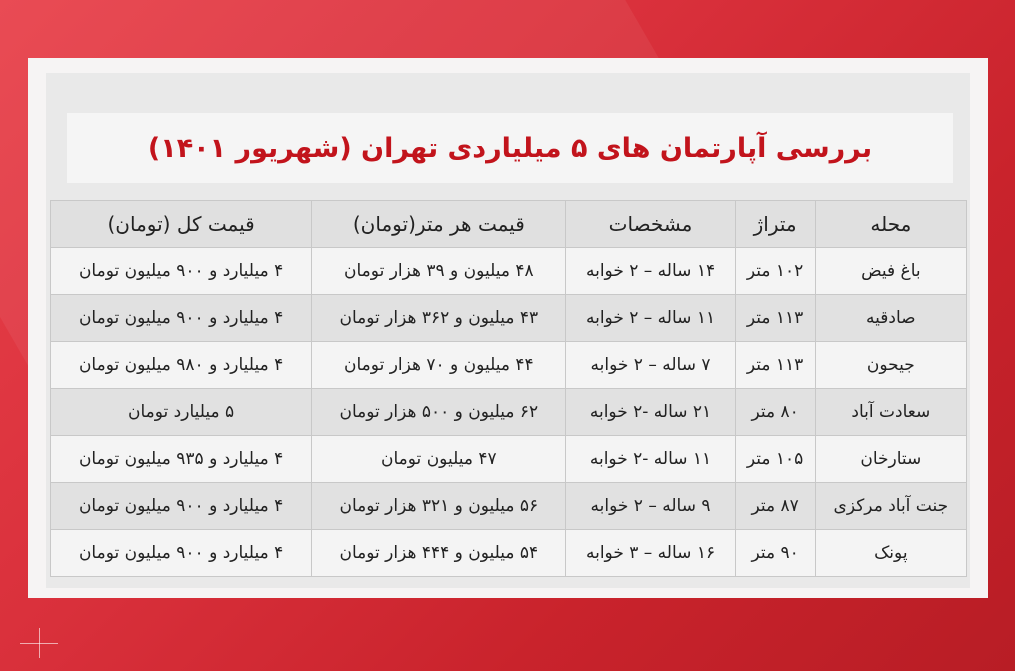 The width and height of the screenshot is (1015, 671). What do you see at coordinates (439, 365) in the screenshot?
I see `cell-price-per-meter: ۴۴ میلیون و ۷۰ هزار تومان` at bounding box center [439, 365].